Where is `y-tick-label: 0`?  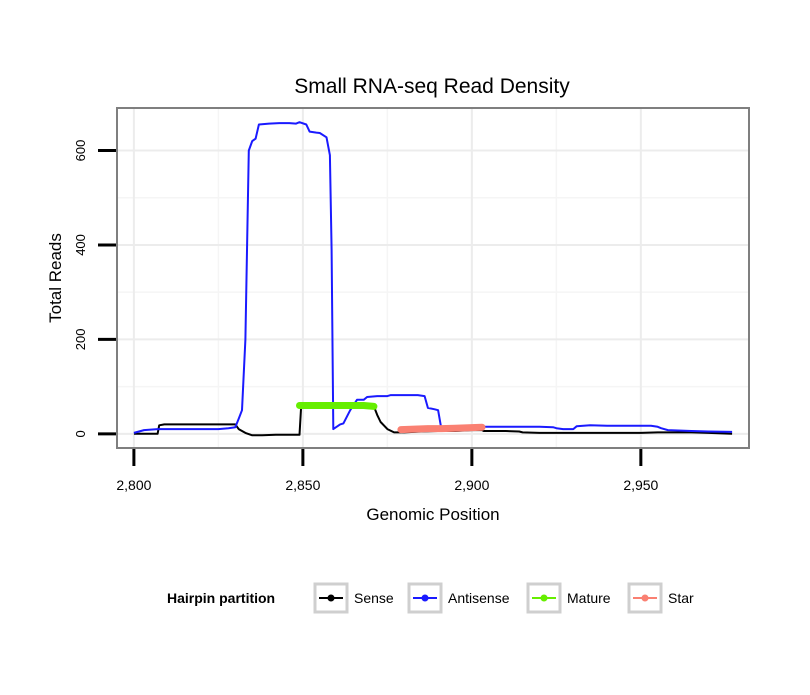
y-tick-label: 0 is located at coordinates (80, 433).